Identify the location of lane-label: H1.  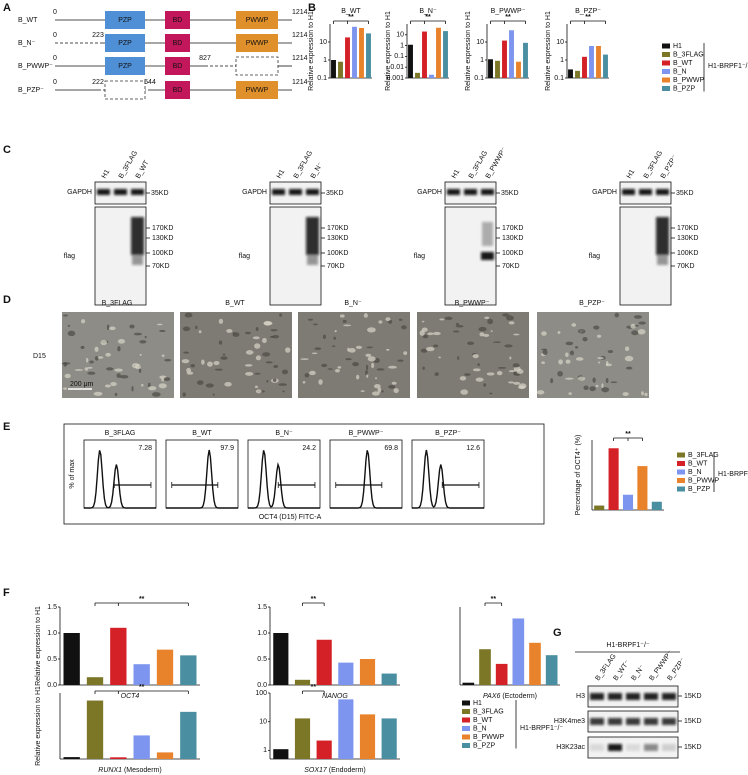
(106, 174).